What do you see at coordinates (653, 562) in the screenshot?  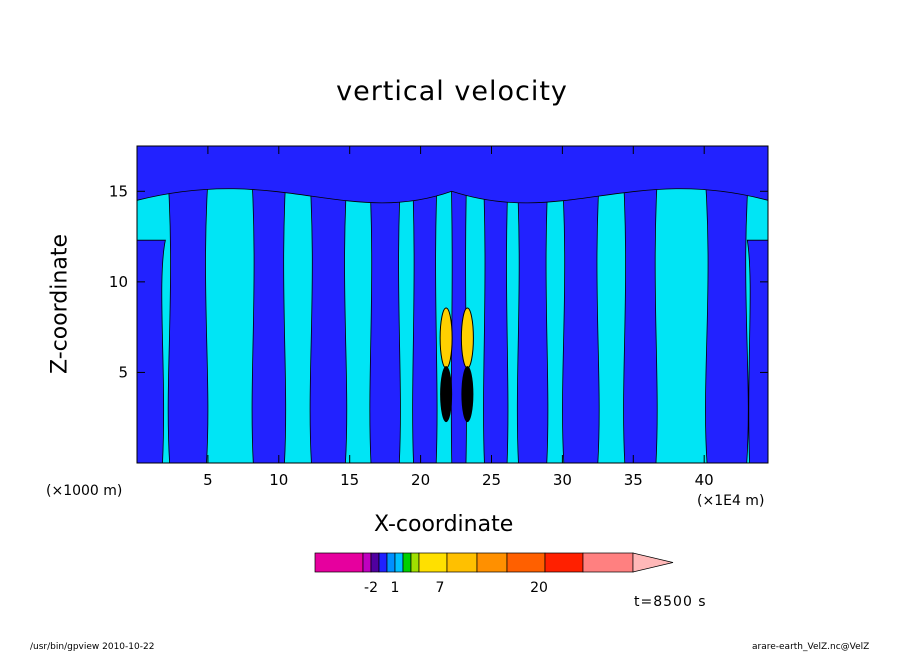 I see `colorbar-arrow` at bounding box center [653, 562].